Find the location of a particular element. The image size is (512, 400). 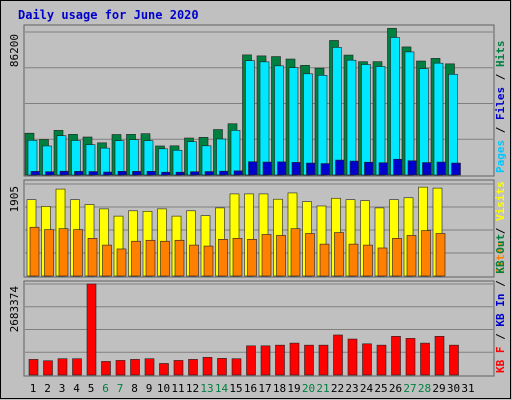

x-tick-label-31: 31 is located at coordinates (467, 388).